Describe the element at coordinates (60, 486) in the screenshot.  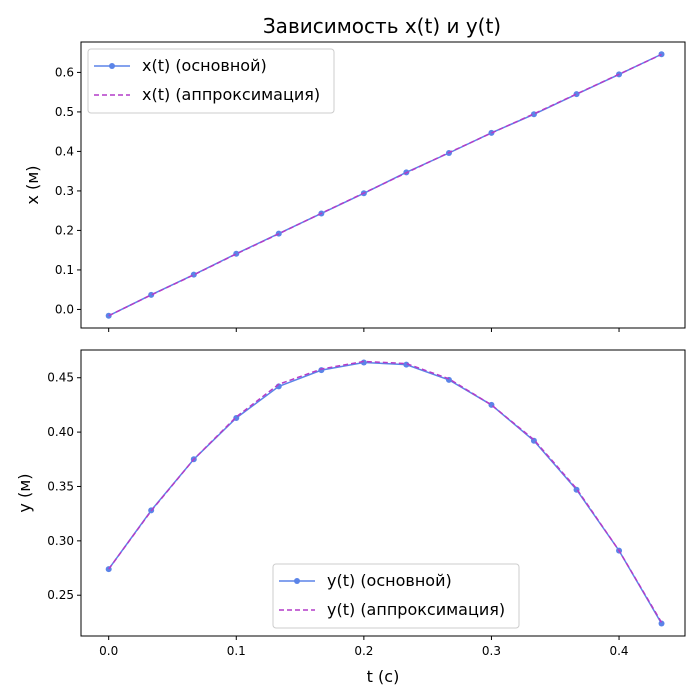
I see `y-tick-label: 0.35` at that location.